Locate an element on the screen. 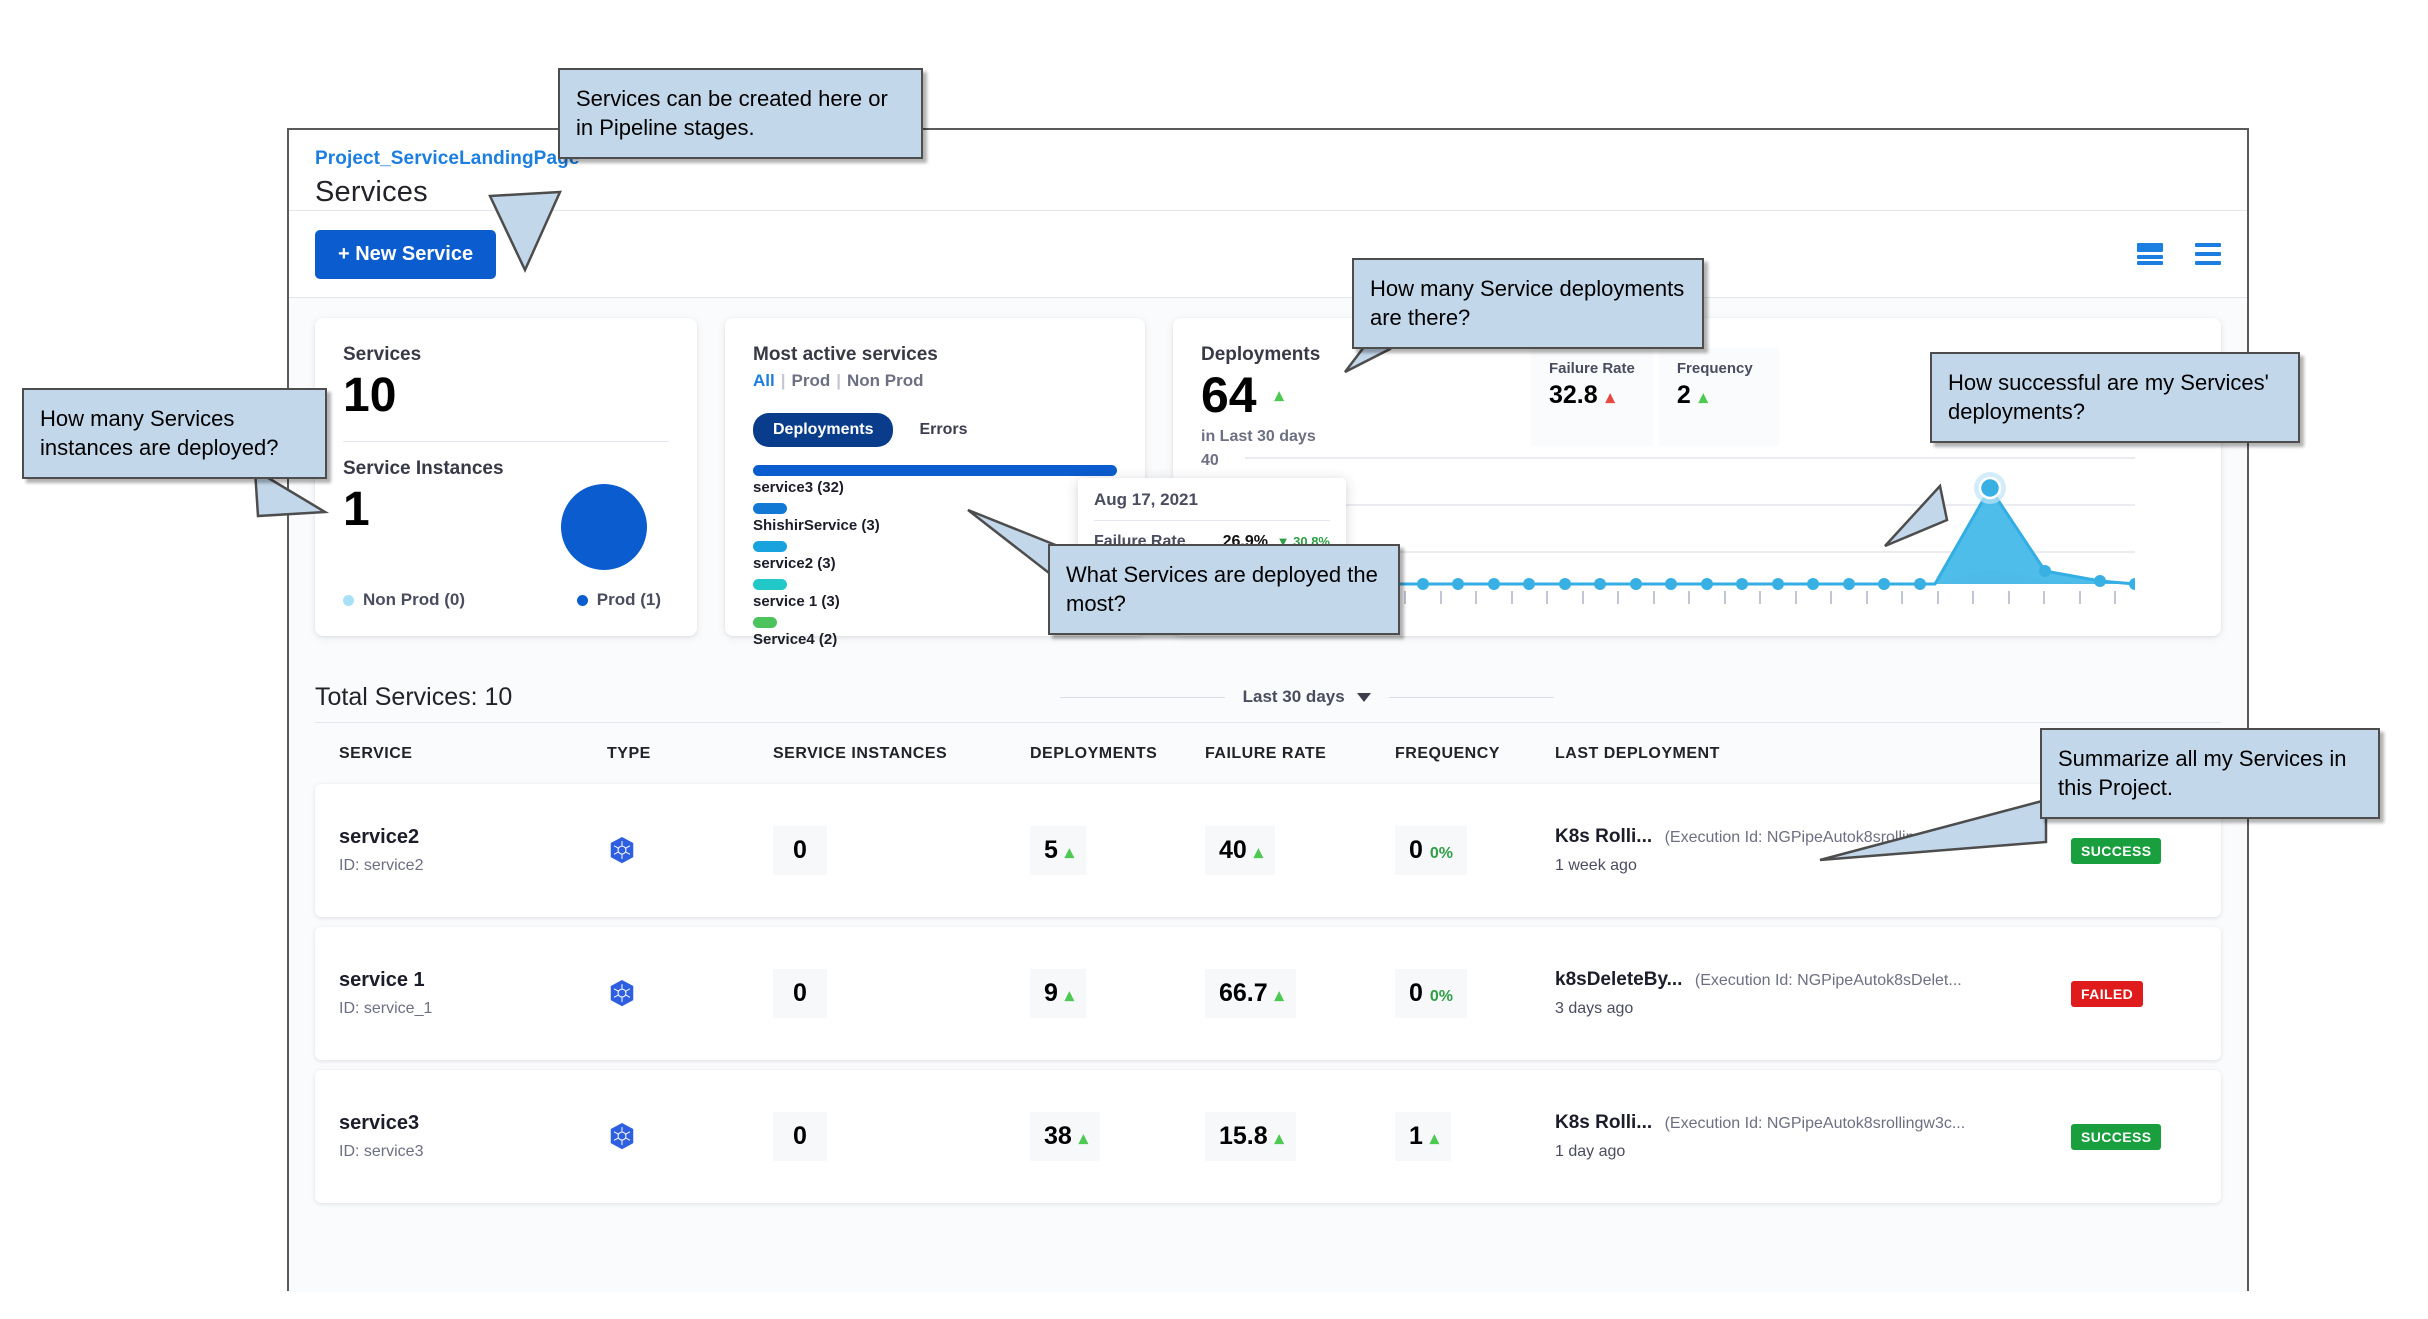  app-header: Project_ServiceLandingPage Services is located at coordinates (1268, 170).